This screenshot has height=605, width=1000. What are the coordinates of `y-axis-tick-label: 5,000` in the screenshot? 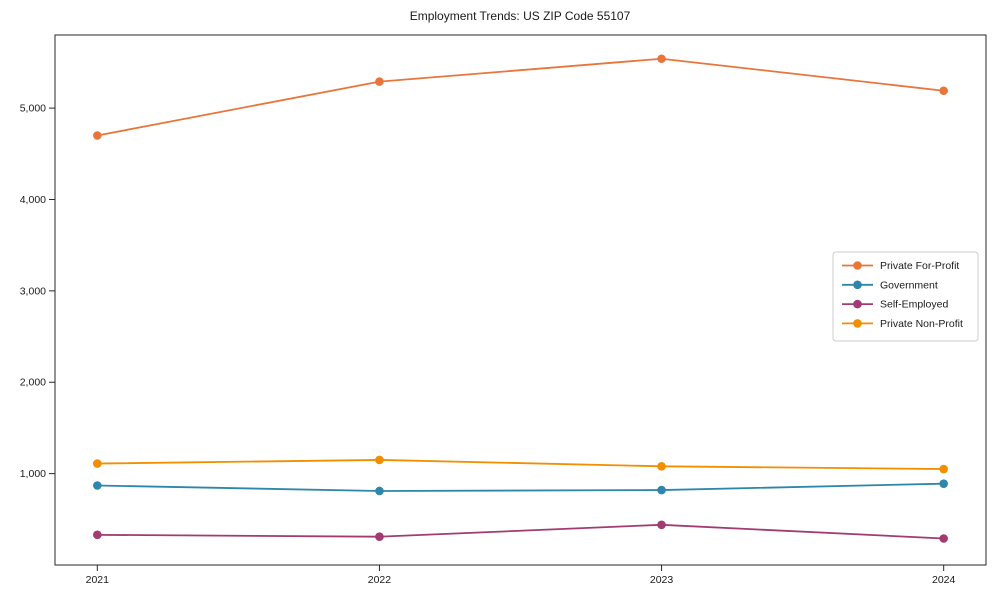 It's located at (33, 109).